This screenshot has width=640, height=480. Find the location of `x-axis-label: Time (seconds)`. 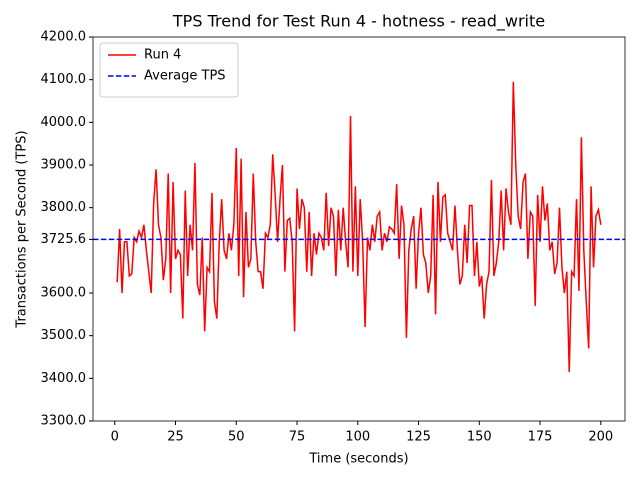

x-axis-label: Time (seconds) is located at coordinates (358, 459).